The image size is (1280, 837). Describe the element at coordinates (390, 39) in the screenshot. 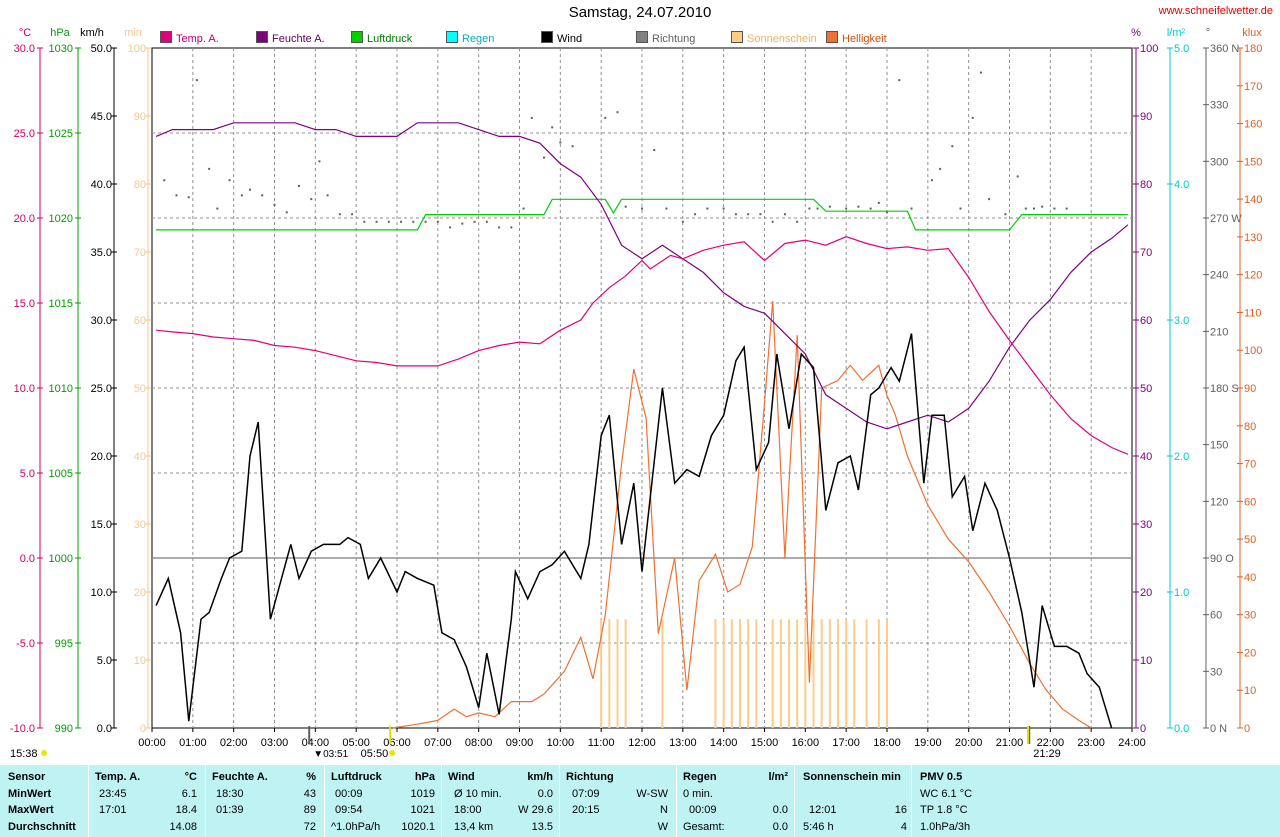

I see `legend-label: Luftdruck` at that location.